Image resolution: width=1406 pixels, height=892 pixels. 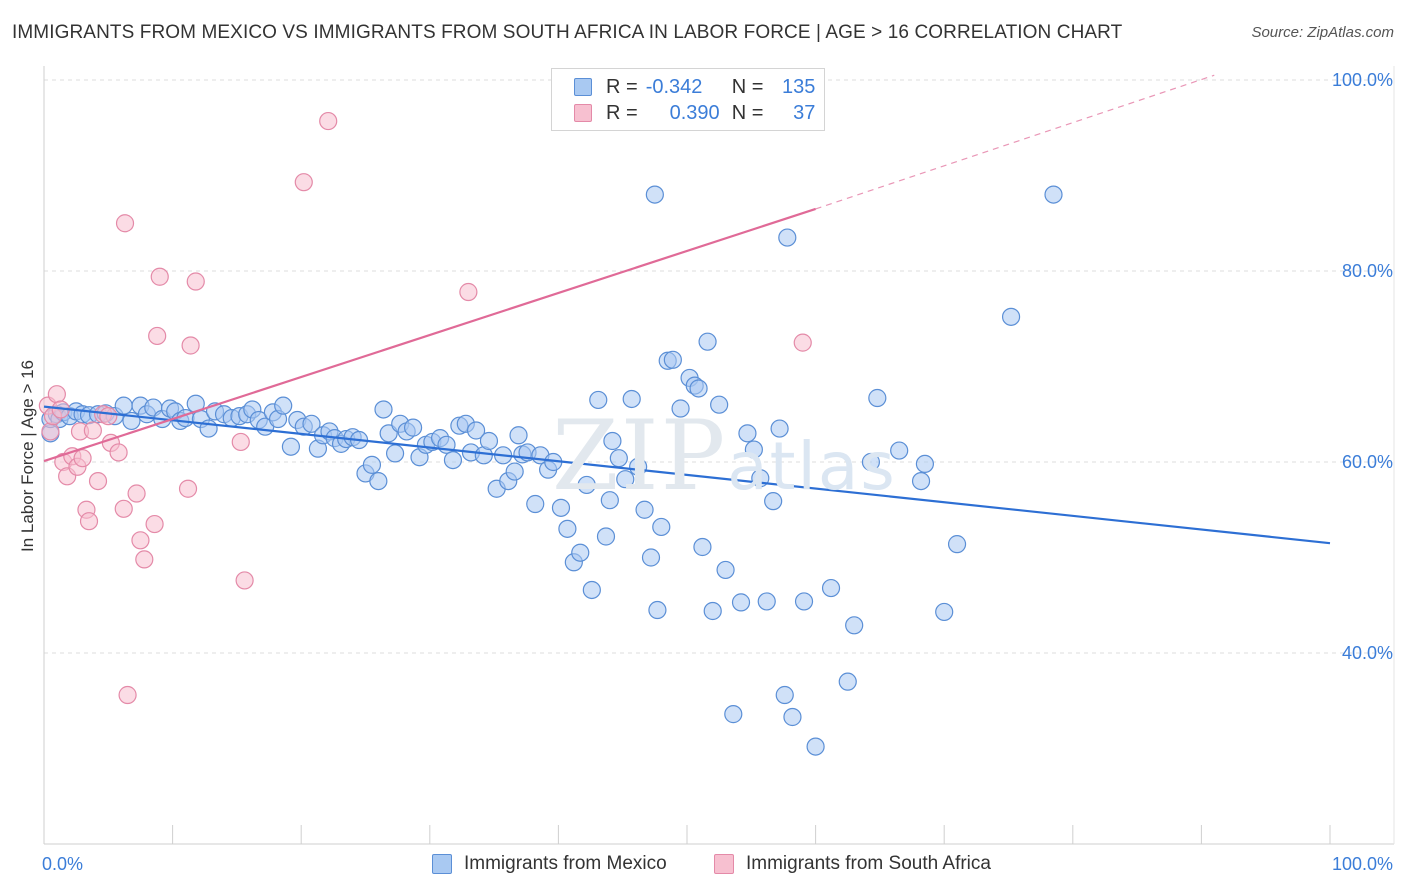 What do you see at coordinates (640, 456) in the screenshot?
I see `watermark-zip: ZIP` at bounding box center [640, 456].